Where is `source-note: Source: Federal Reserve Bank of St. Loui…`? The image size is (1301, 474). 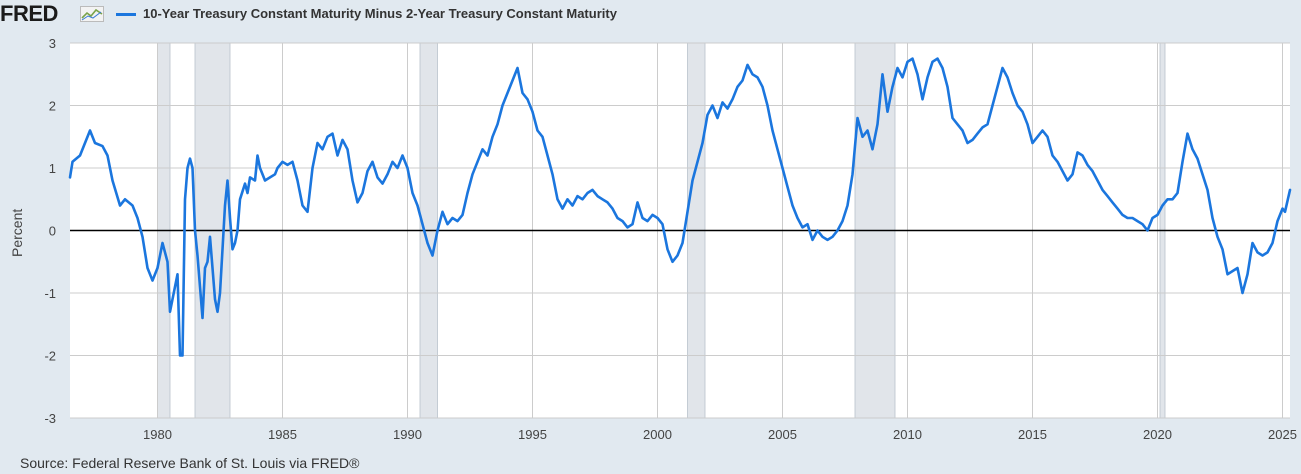 source-note: Source: Federal Reserve Bank of St. Loui… is located at coordinates (190, 463).